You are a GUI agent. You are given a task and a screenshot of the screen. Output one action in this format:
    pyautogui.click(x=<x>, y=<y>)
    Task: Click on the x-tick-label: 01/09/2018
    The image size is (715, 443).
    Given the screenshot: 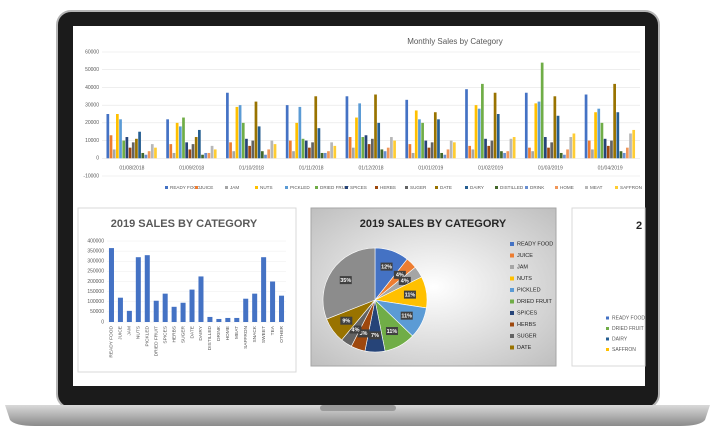 What is the action you would take?
    pyautogui.click(x=191, y=168)
    